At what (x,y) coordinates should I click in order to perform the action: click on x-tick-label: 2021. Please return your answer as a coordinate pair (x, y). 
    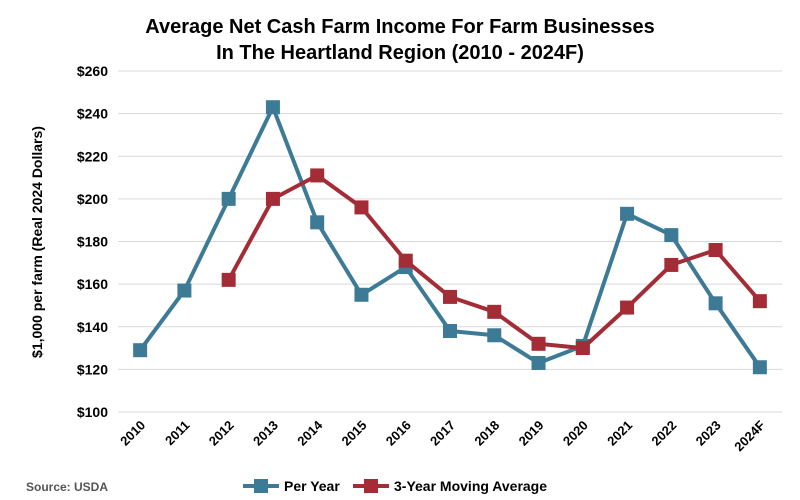
    Looking at the image, I should click on (619, 433).